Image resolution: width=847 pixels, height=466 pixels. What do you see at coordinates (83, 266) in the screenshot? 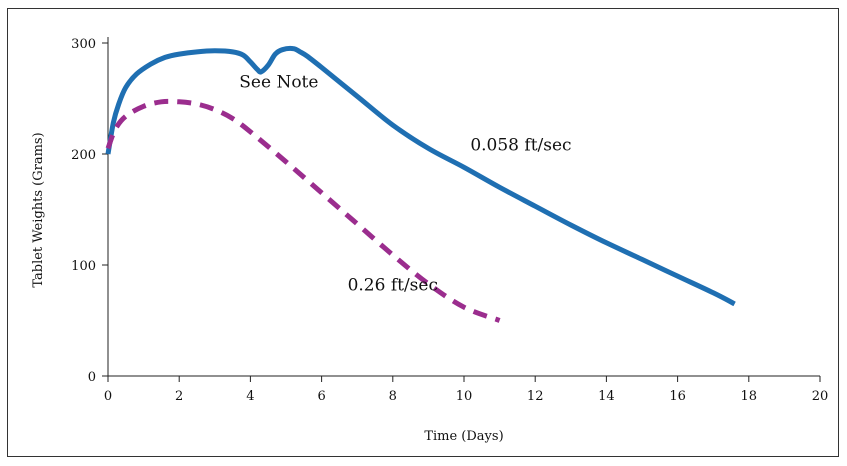
I see `y-tick-label: 100` at bounding box center [83, 266].